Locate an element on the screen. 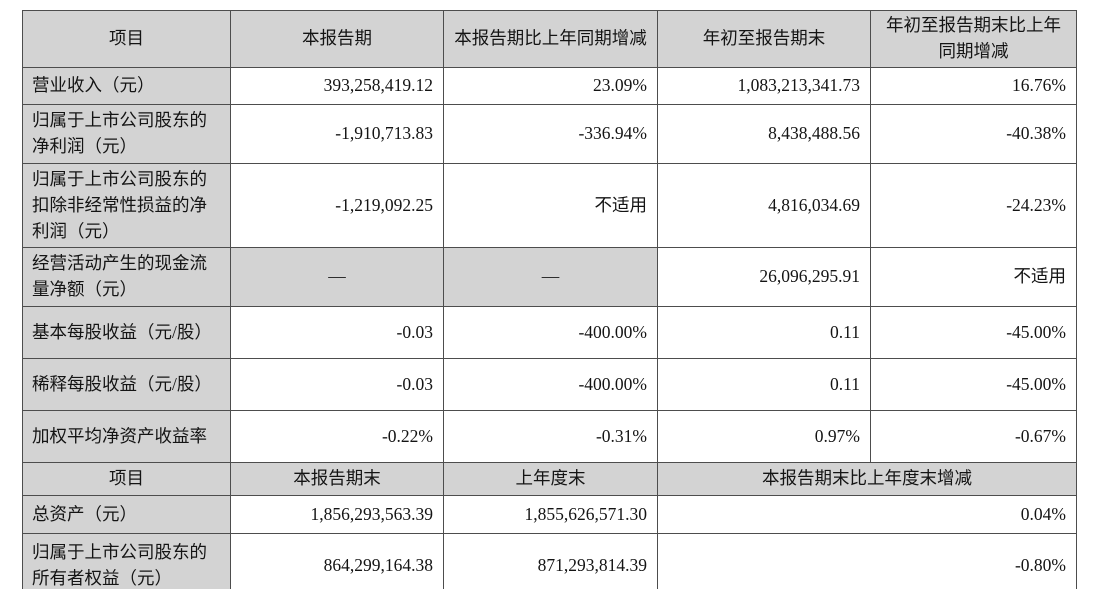 This screenshot has width=1098, height=589. section2-header-row: 项目 本报告期末 上年度末 本报告期末比上年度末增减 is located at coordinates (549, 479).